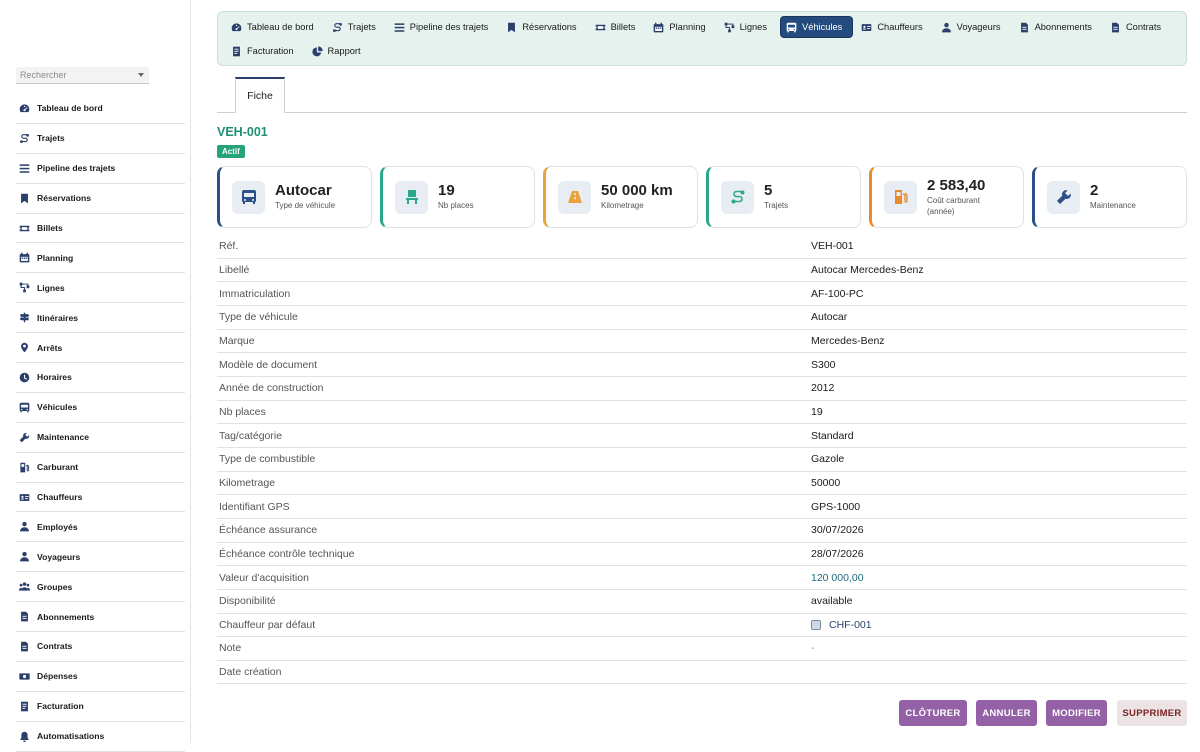 The image size is (1200, 752). Describe the element at coordinates (850, 624) in the screenshot. I see `field-value: CHF-001` at that location.